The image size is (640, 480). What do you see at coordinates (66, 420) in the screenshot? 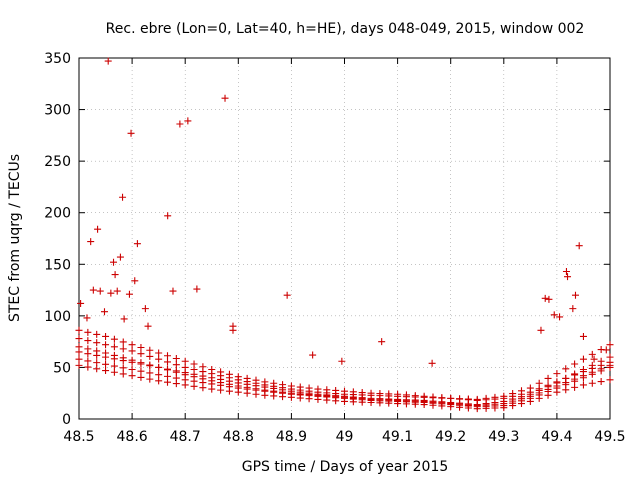
I see `y-tick-label: 0` at bounding box center [66, 420].